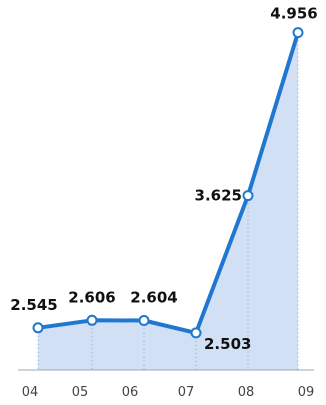  What do you see at coordinates (246, 392) in the screenshot?
I see `x-tick-label-08: 08` at bounding box center [246, 392].